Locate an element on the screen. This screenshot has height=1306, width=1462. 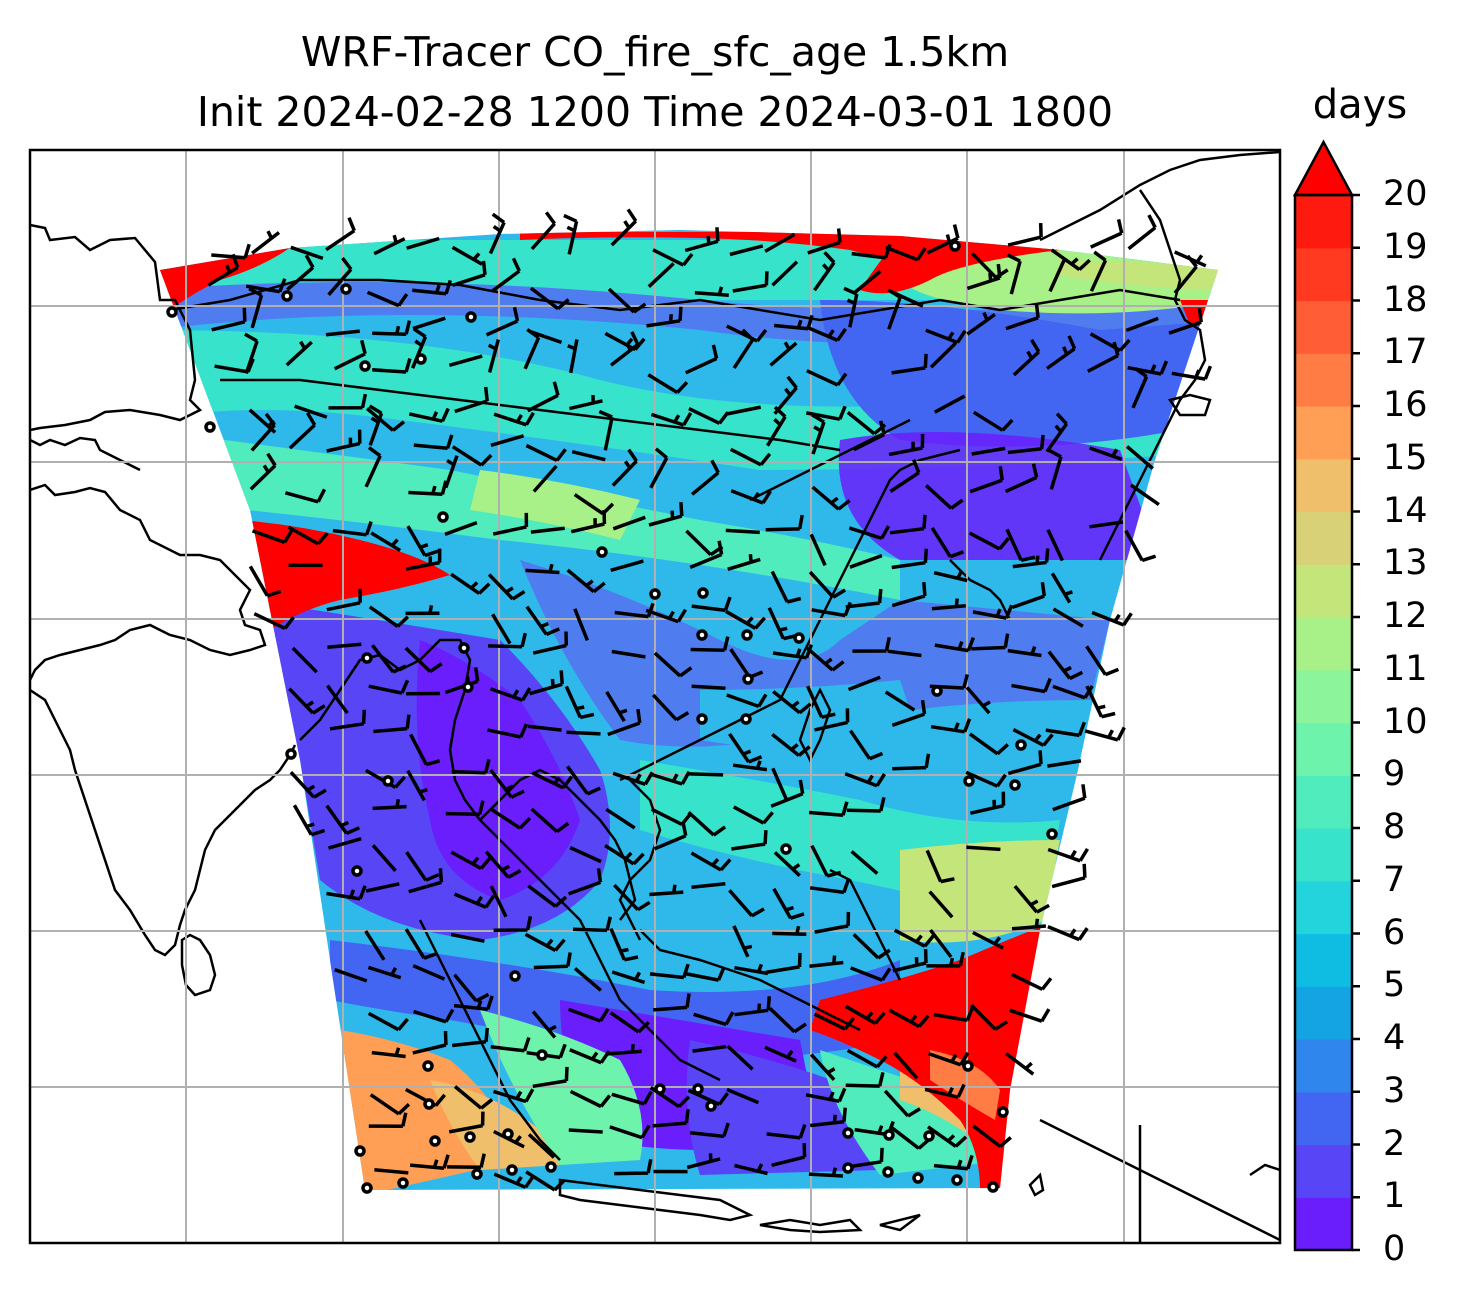
colorbar-tick-label: 19 is located at coordinates (1405, 246).